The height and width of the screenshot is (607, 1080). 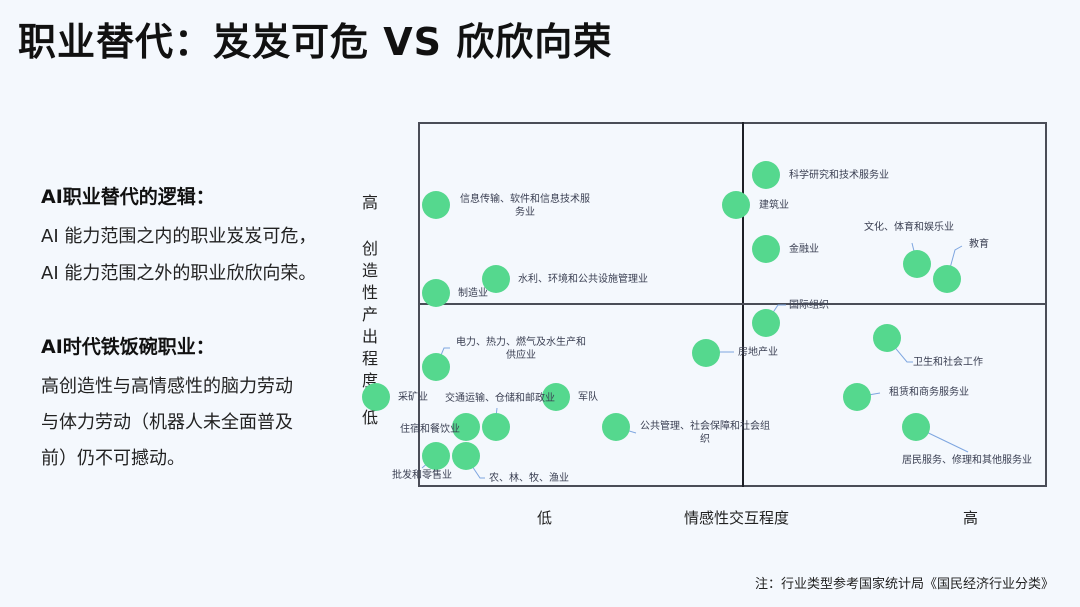 I want to click on logic-line-2: AI 能力范围之外的职业欣欣向荣。, so click(x=179, y=273).